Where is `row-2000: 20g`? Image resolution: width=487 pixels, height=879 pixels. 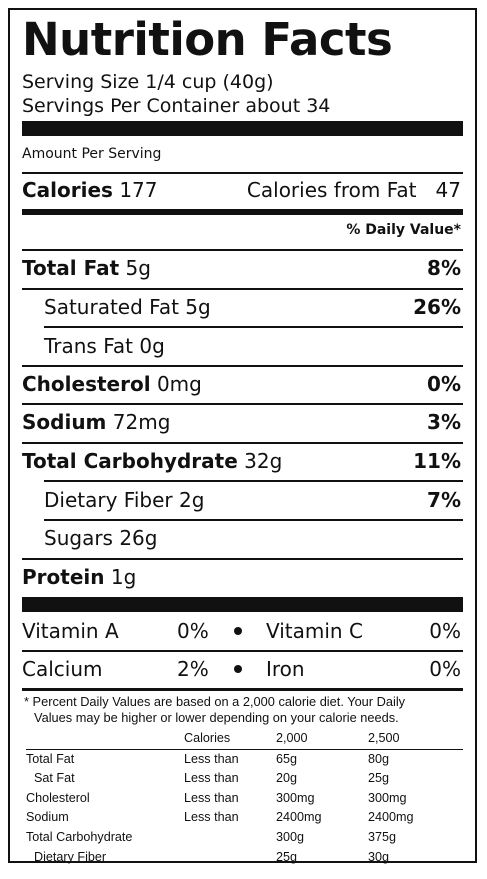
row-2000: 20g is located at coordinates (287, 778).